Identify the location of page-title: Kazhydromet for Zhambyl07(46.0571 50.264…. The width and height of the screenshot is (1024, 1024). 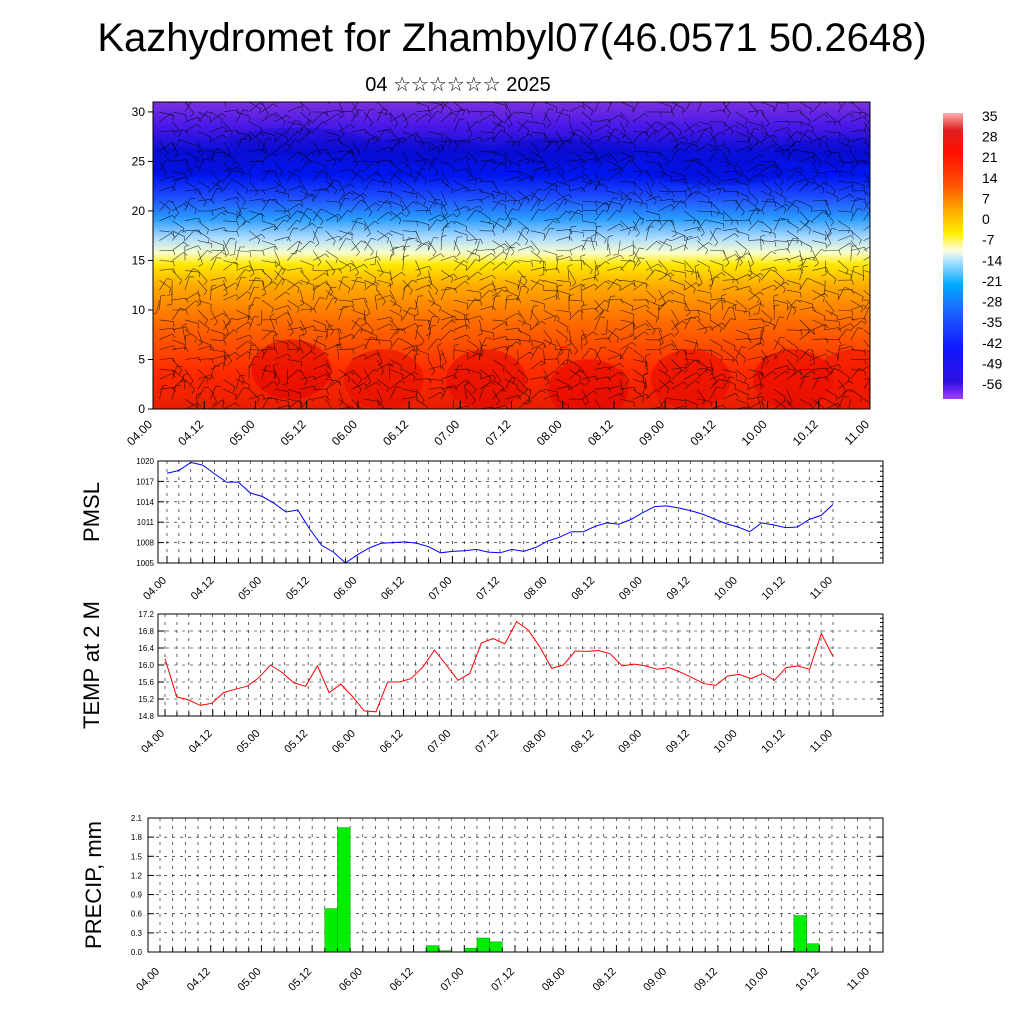
(512, 38).